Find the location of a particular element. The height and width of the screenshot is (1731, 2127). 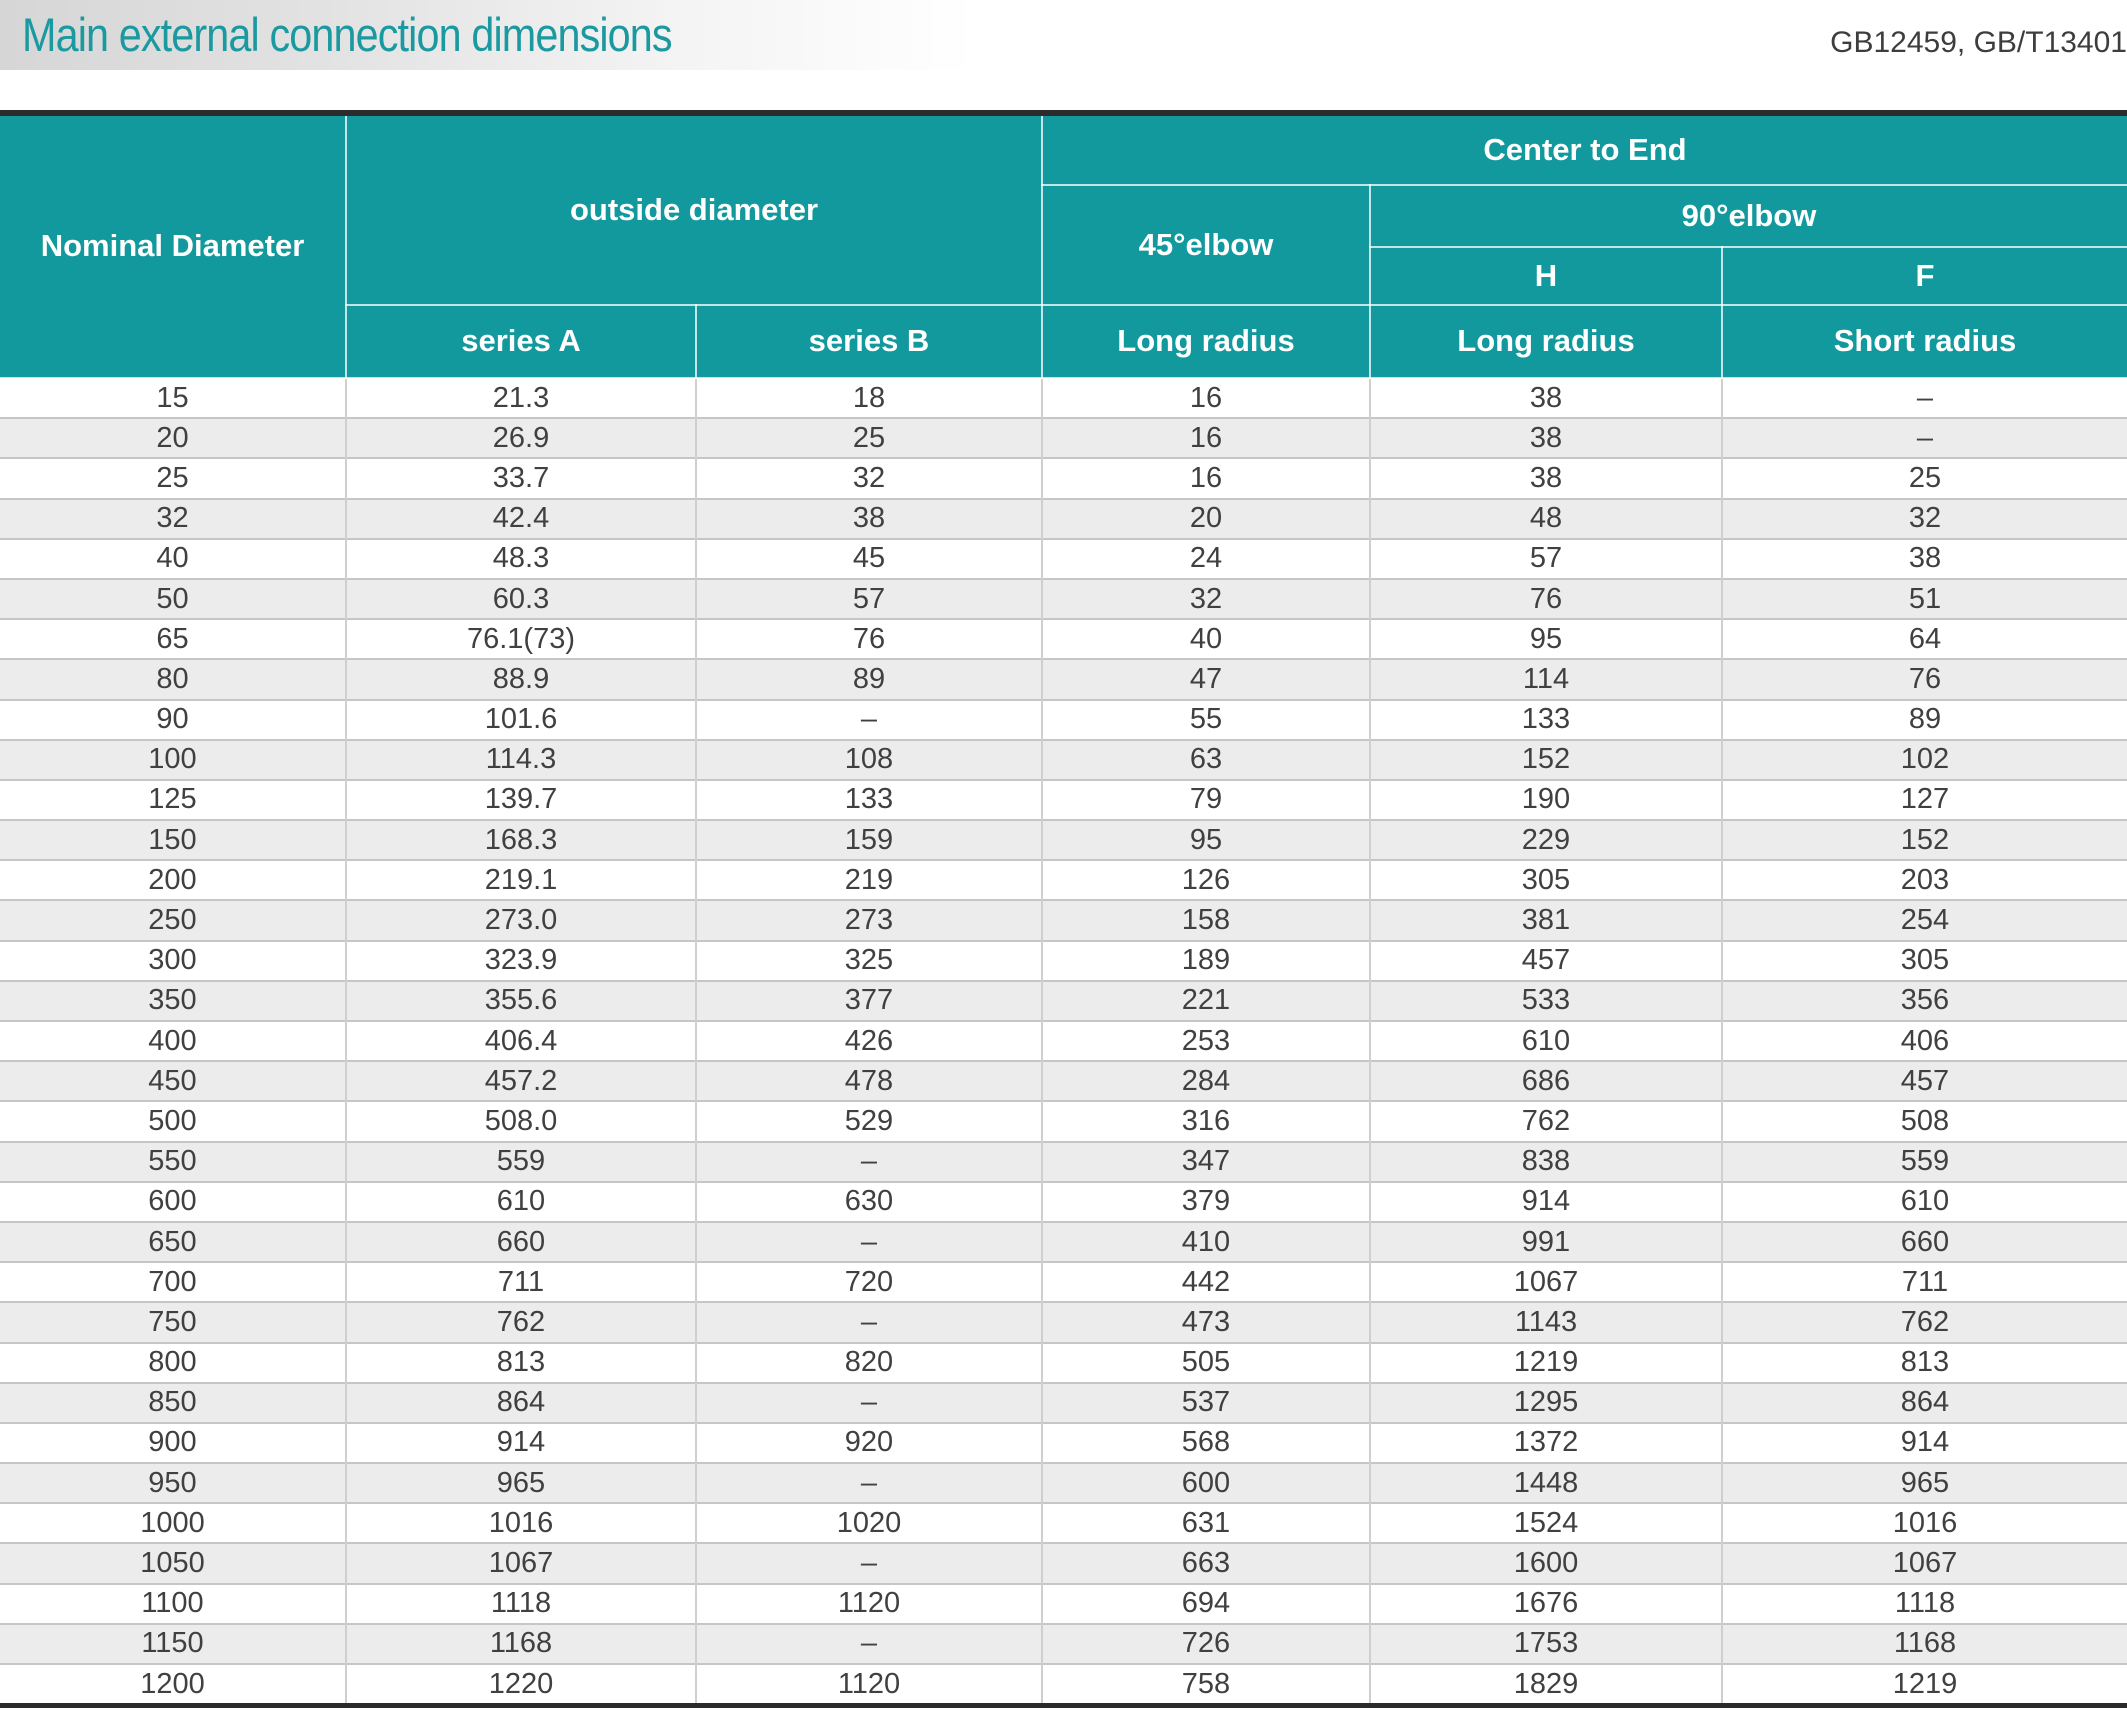

cell: 219 is located at coordinates (869, 880).